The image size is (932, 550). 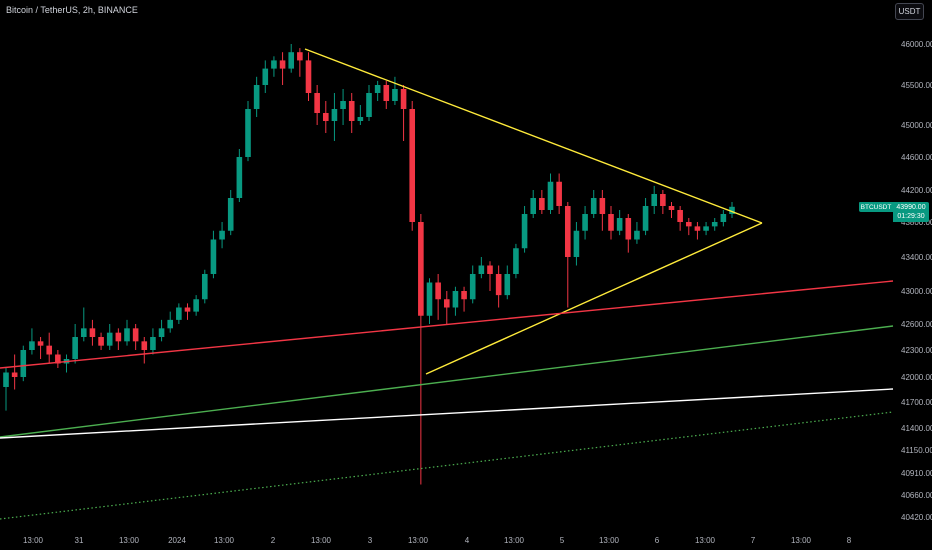 I want to click on price-badge: 43990.00 01:29:30, so click(x=911, y=212).